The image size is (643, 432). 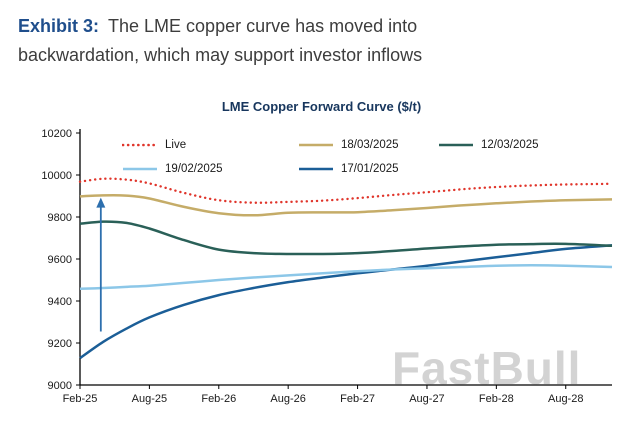 What do you see at coordinates (80, 399) in the screenshot?
I see `x-tick-label: Feb-25` at bounding box center [80, 399].